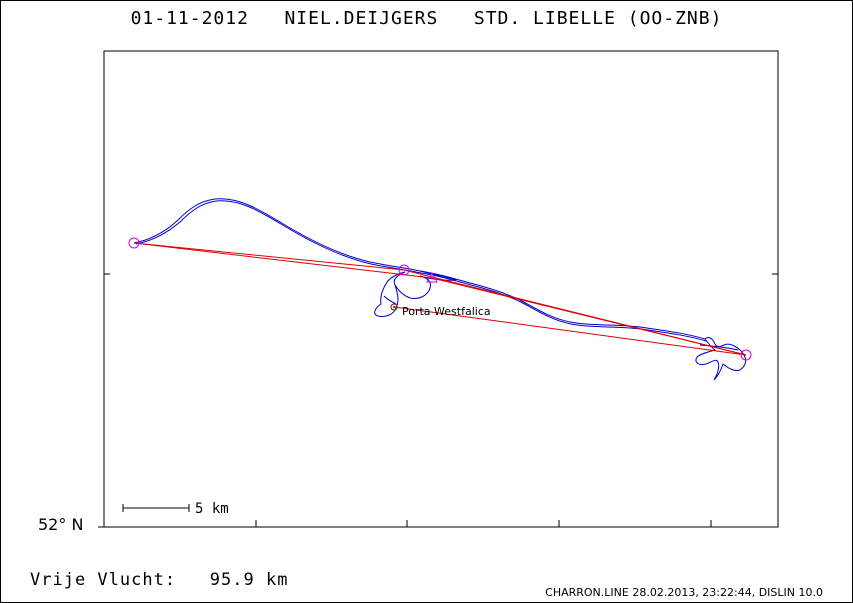 The width and height of the screenshot is (853, 603). Describe the element at coordinates (103, 580) in the screenshot. I see `distance-label: Vrije Vlucht:` at that location.